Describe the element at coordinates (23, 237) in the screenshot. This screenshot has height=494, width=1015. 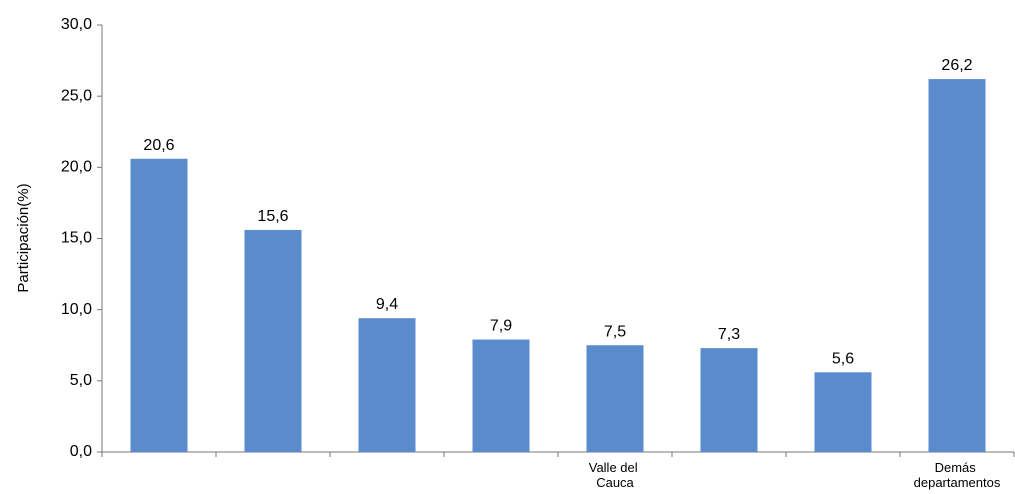
I see `y-axis-title: Participación(%)` at that location.